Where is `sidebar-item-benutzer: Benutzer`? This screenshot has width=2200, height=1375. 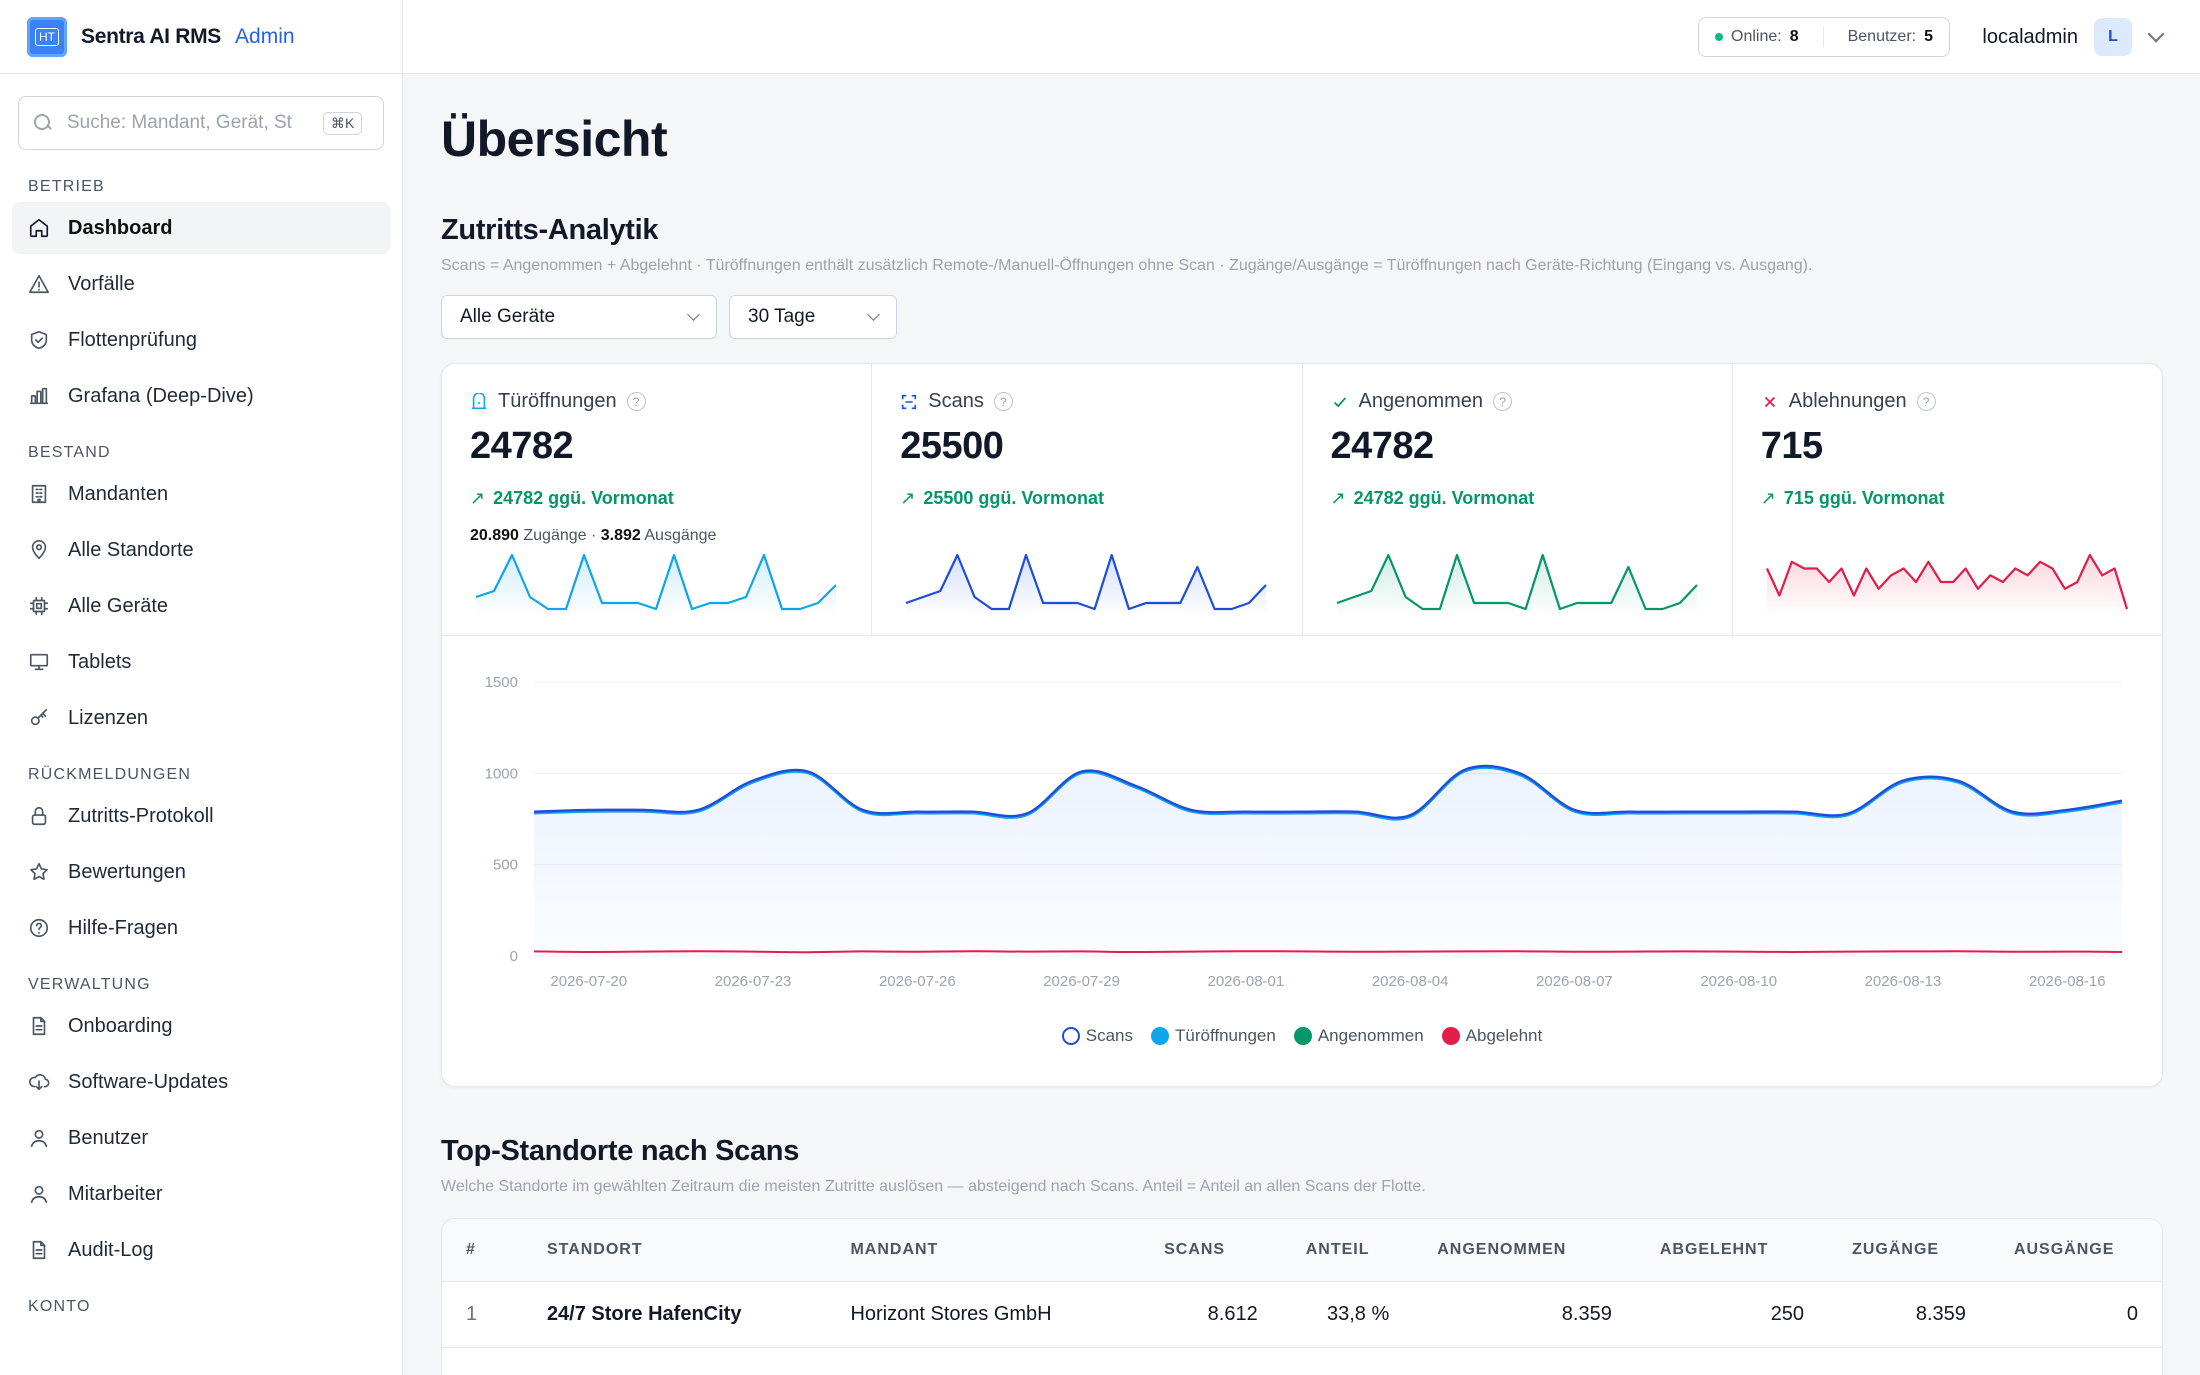
sidebar-item-benutzer: Benutzer is located at coordinates (201, 1138).